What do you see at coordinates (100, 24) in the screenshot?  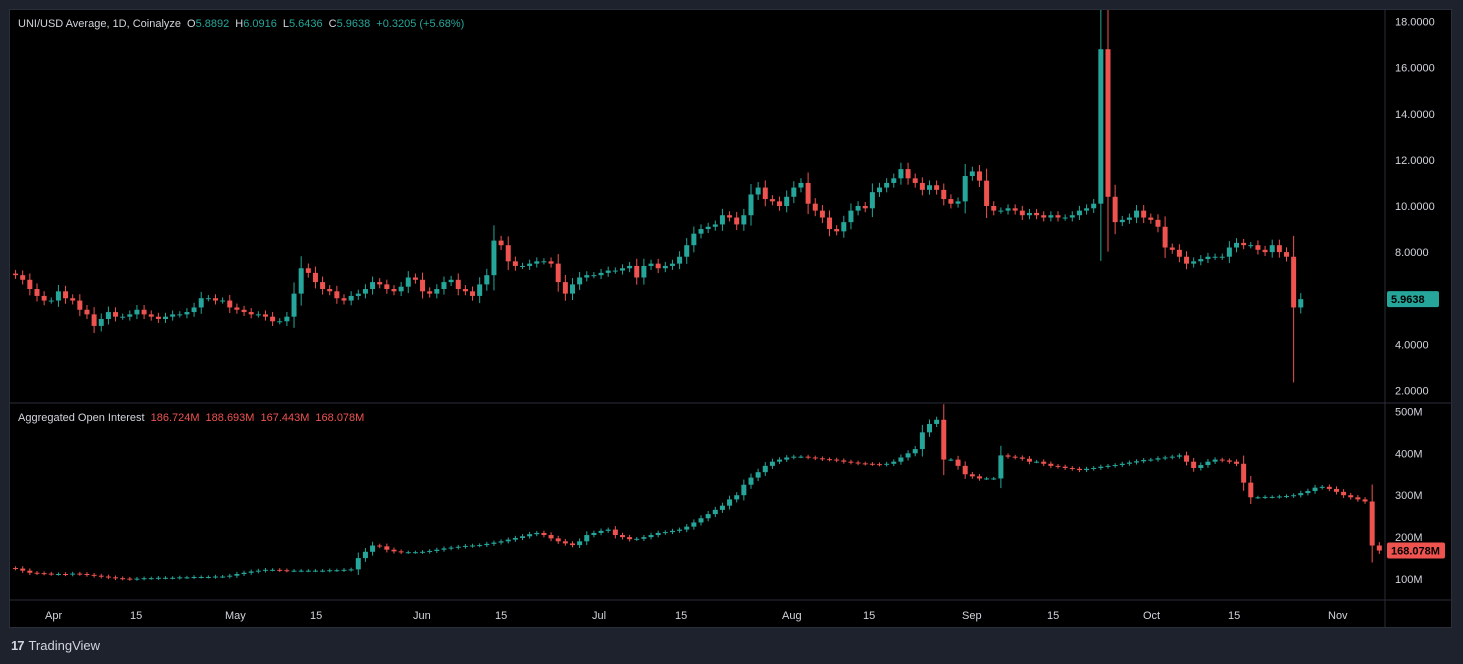 I see `symbol-title: UNI/USD Average, 1D, Coinalyze` at bounding box center [100, 24].